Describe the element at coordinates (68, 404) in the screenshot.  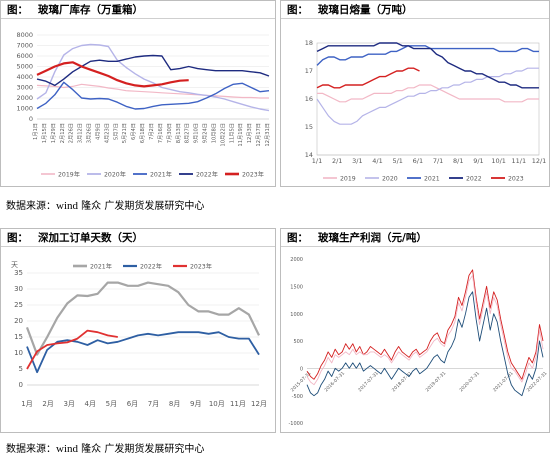
I see `x-tick-label: 3月` at that location.